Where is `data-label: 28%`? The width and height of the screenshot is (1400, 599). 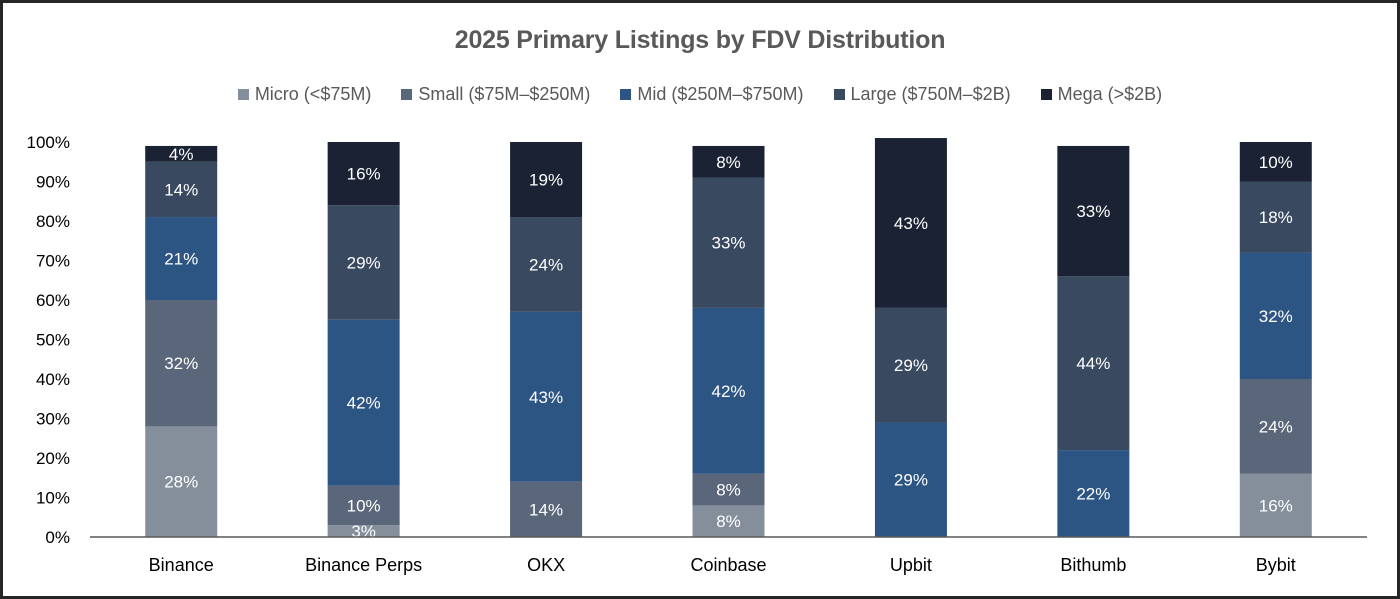
data-label: 28% is located at coordinates (181, 482).